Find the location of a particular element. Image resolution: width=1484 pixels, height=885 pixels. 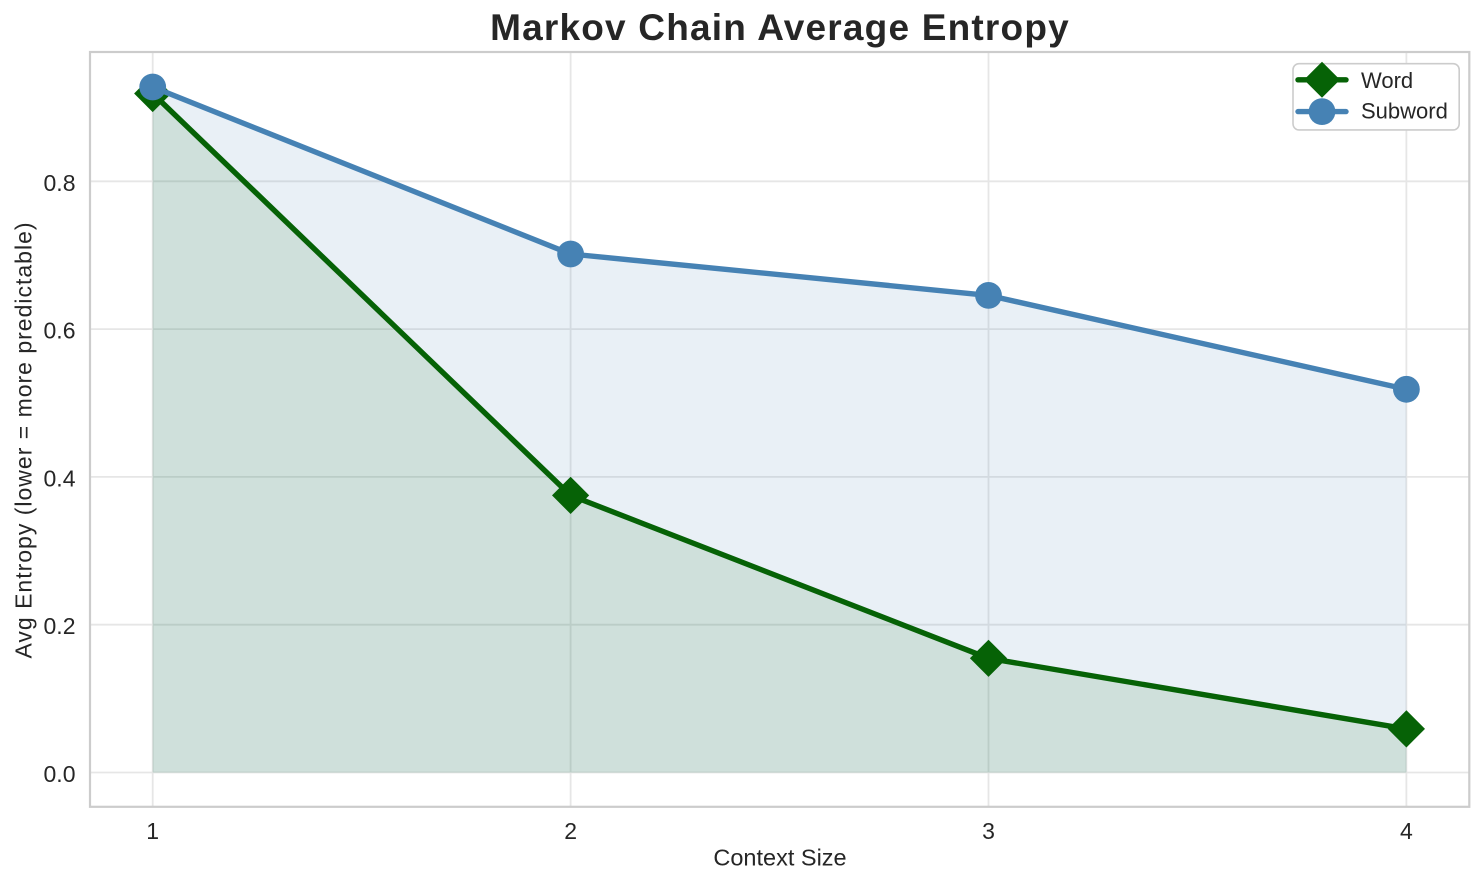

svg-text: 3 is located at coordinates (988, 831).